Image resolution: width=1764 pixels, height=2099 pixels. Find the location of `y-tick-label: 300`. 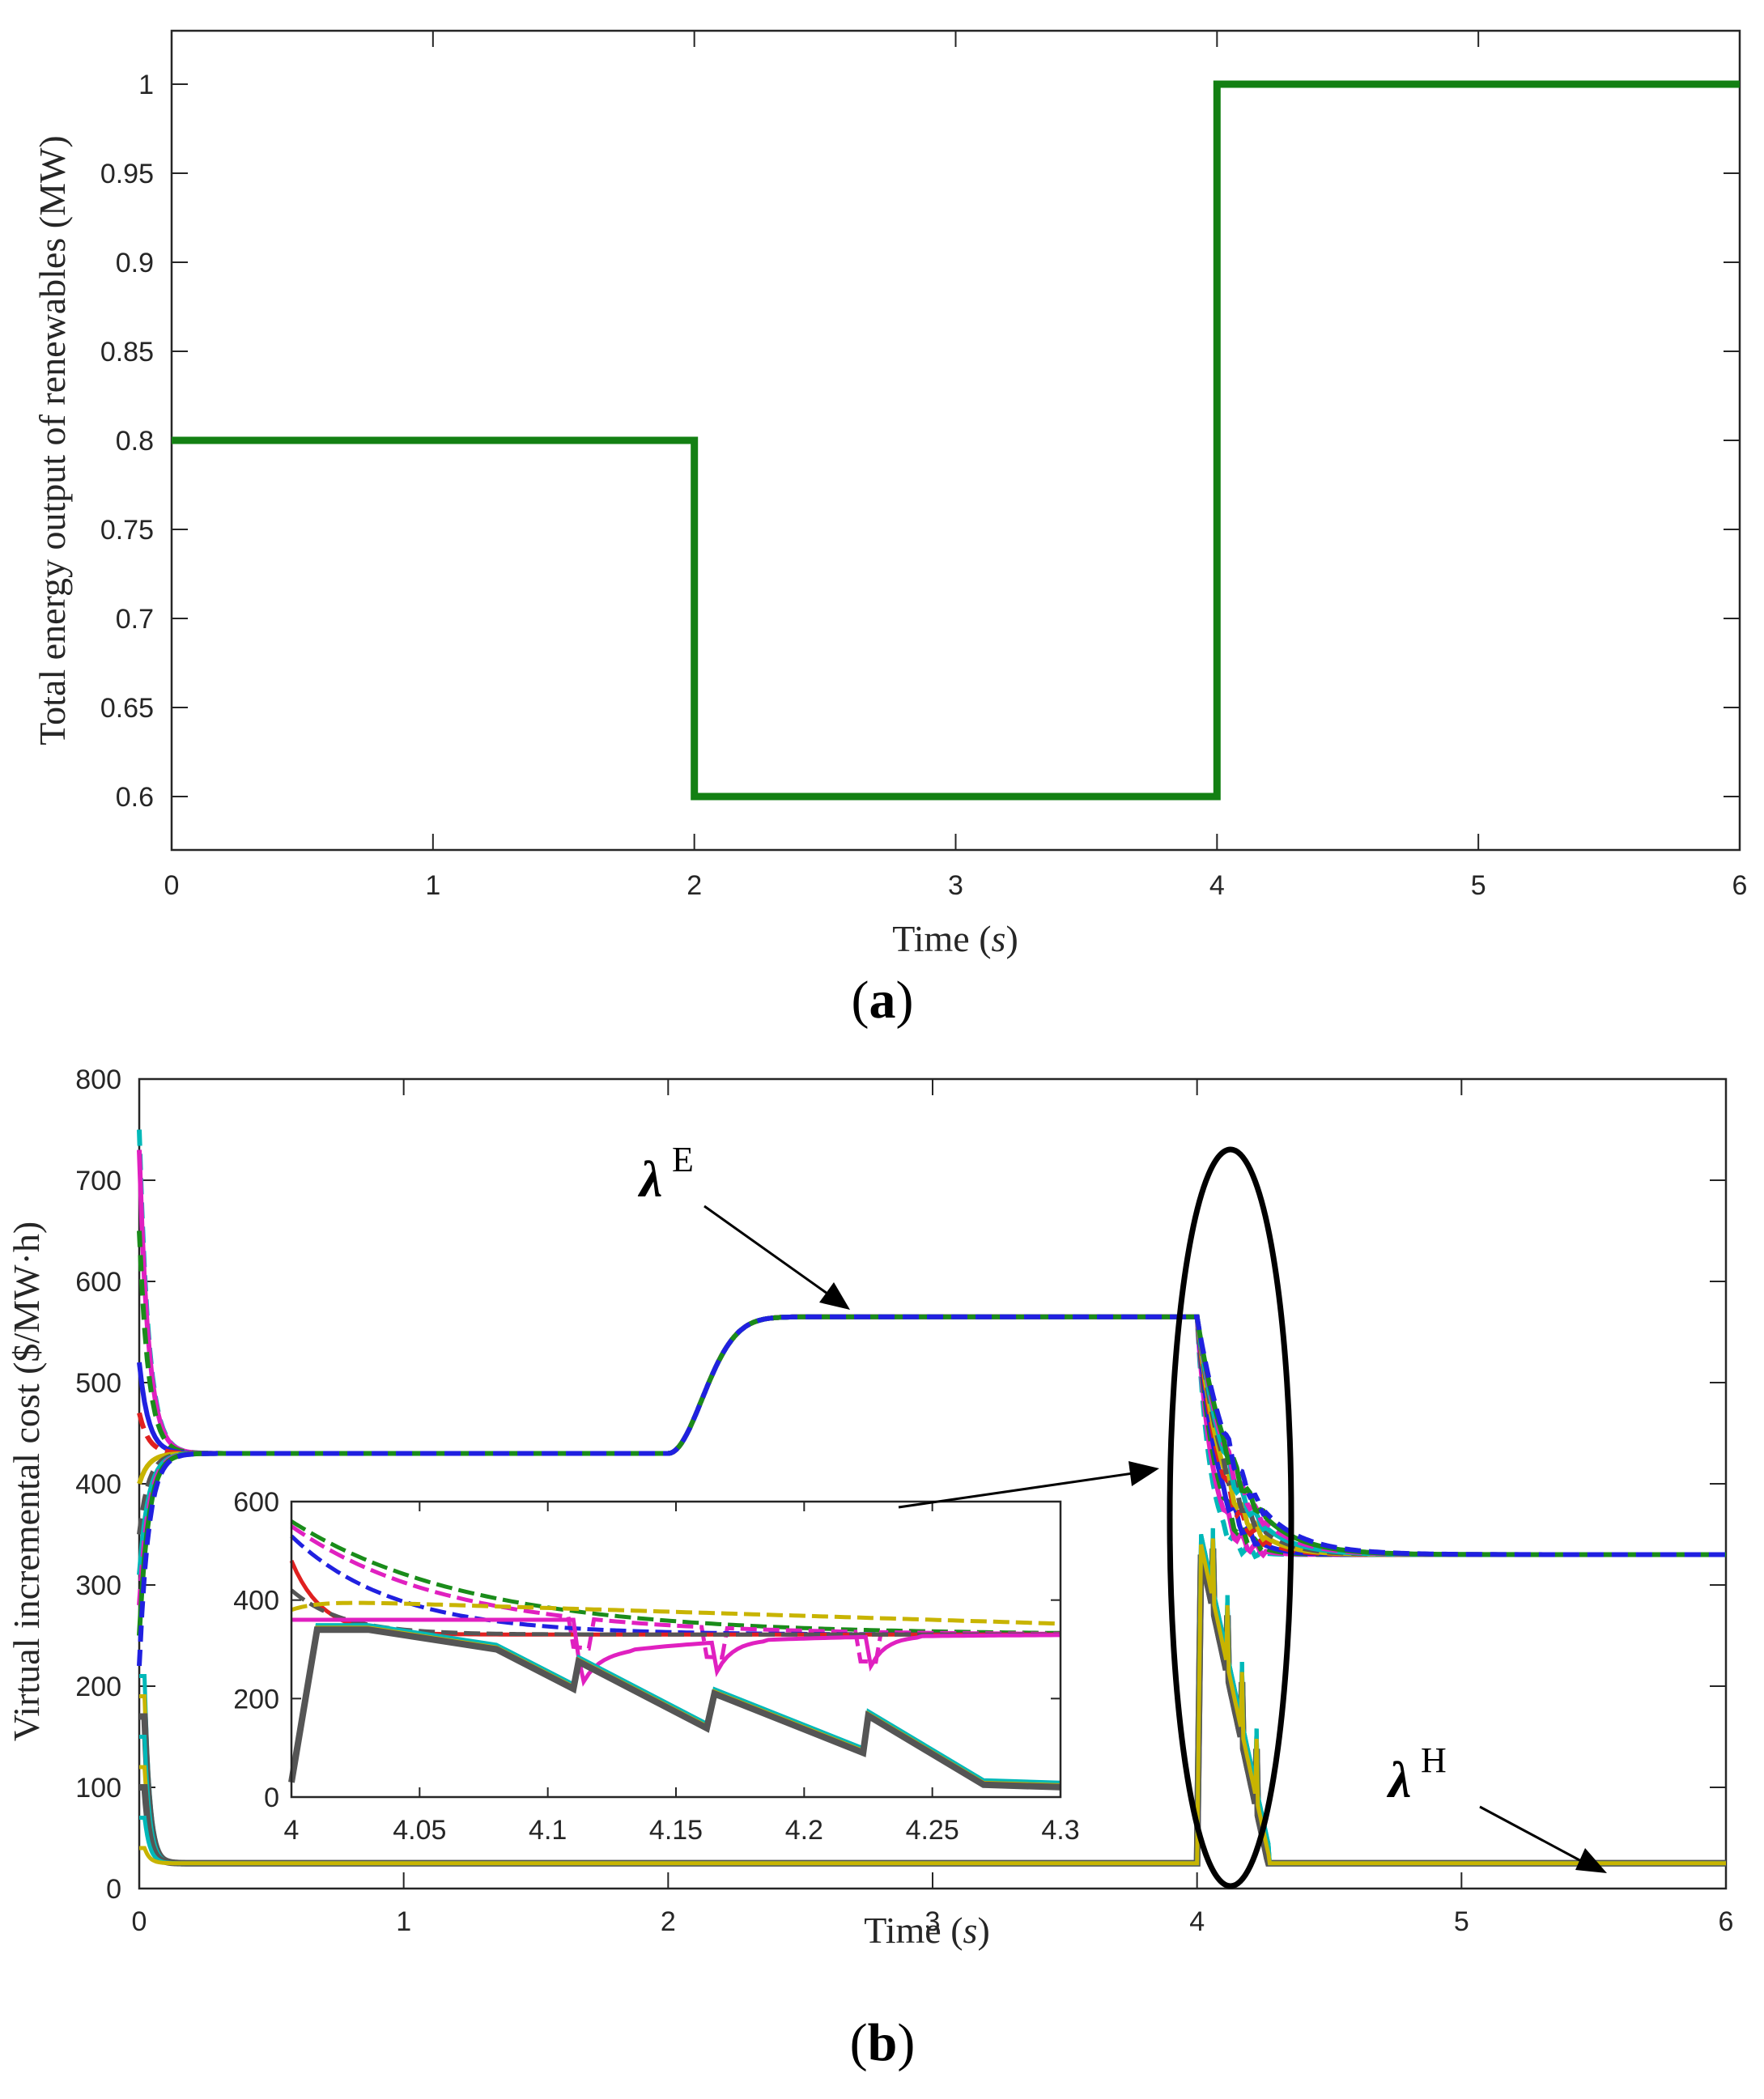

y-tick-label: 300 is located at coordinates (98, 1586).